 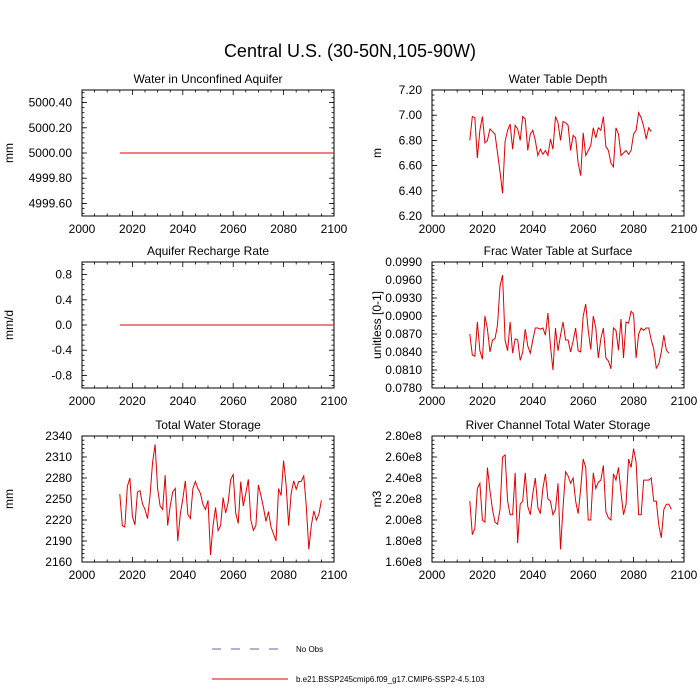 I want to click on y-tick-label: 7.20, so click(x=411, y=90).